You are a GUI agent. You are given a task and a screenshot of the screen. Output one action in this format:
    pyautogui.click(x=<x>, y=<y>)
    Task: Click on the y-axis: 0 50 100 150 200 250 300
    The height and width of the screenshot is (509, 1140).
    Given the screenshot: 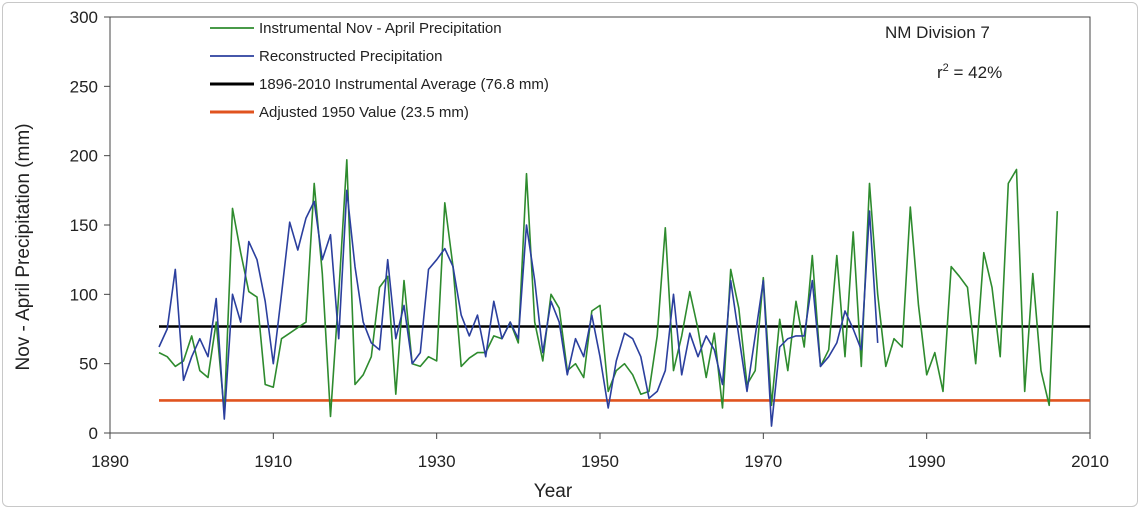 What is the action you would take?
    pyautogui.click(x=90, y=225)
    